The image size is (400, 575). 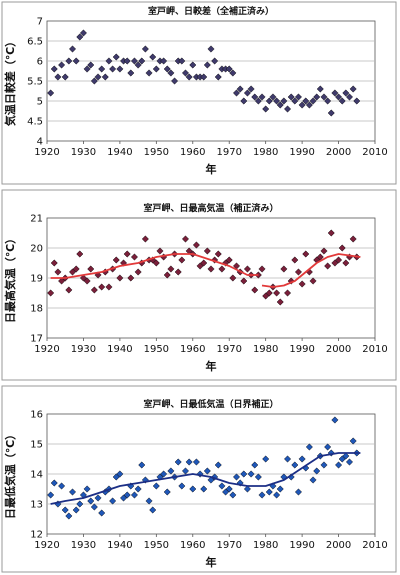 I want to click on x-axis-label: 年, so click(x=211, y=366).